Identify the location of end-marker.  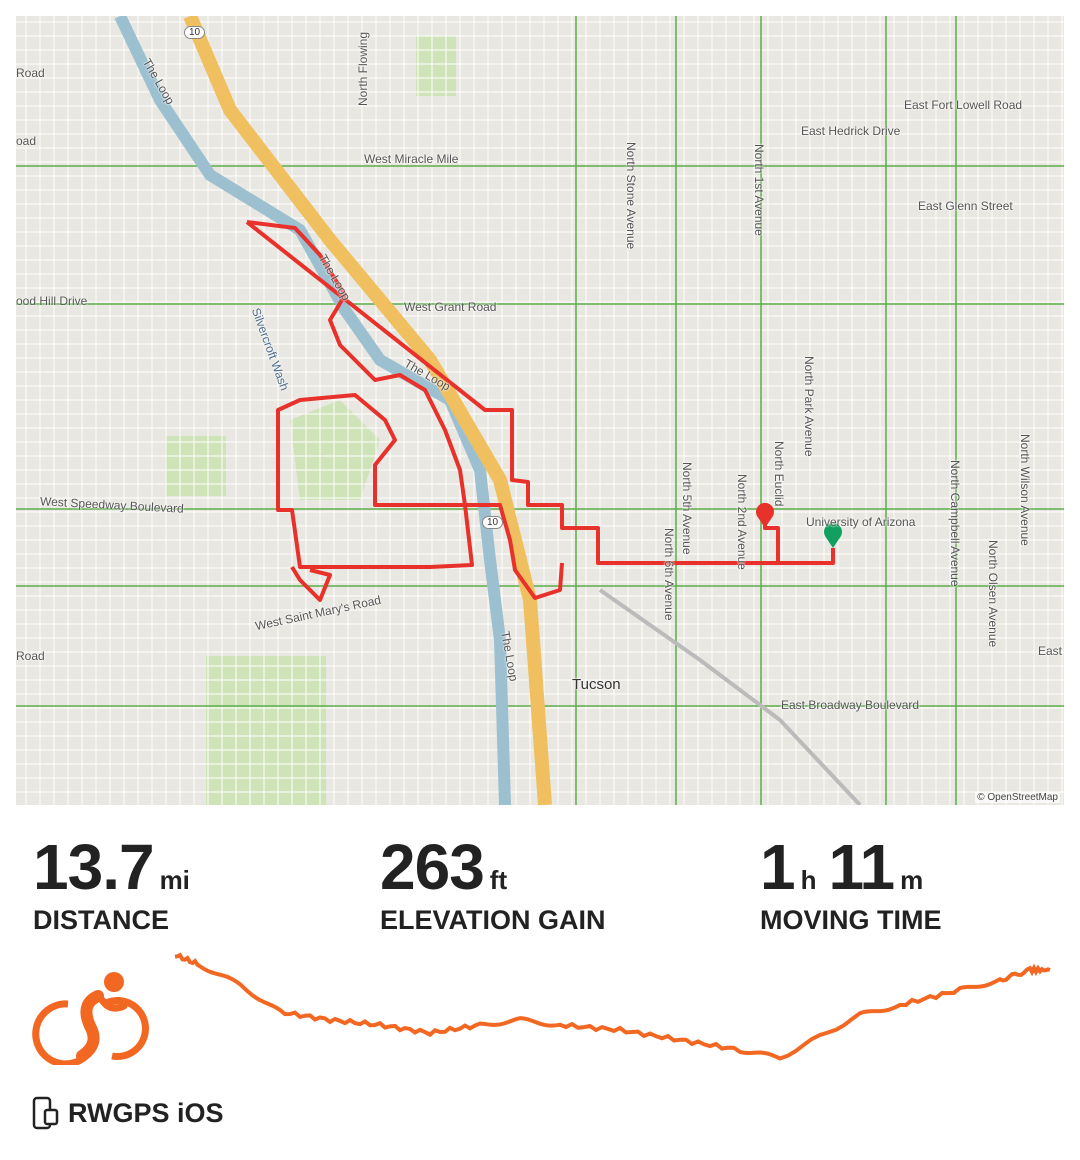
(765, 515).